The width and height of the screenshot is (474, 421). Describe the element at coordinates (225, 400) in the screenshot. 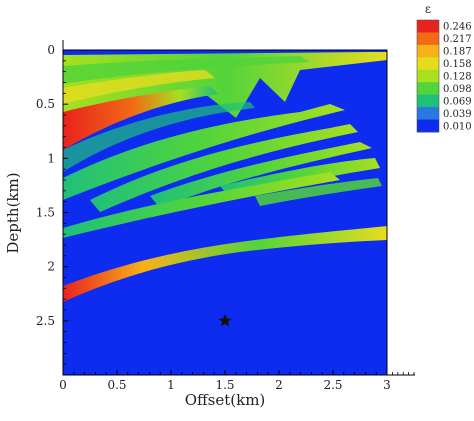

I see `x-axis-label: Offset(km)` at that location.